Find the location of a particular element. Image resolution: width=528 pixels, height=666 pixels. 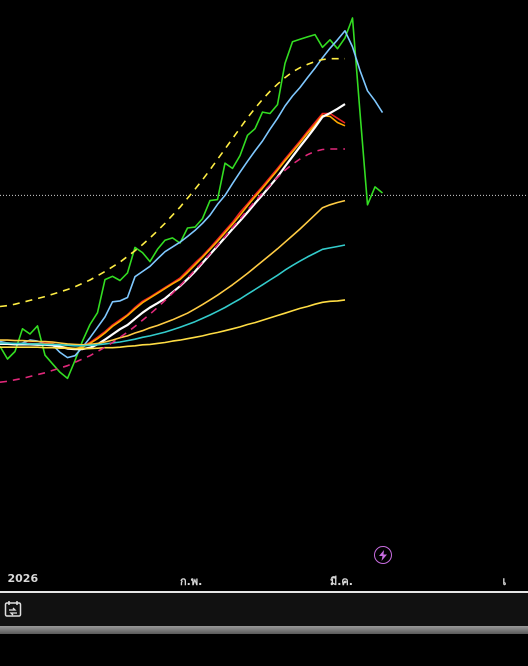

calendar-sync-button is located at coordinates (14, 609).